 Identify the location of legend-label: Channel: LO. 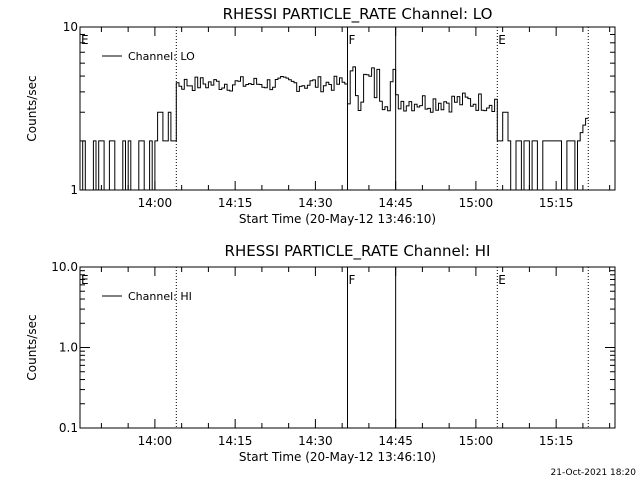
(161, 56).